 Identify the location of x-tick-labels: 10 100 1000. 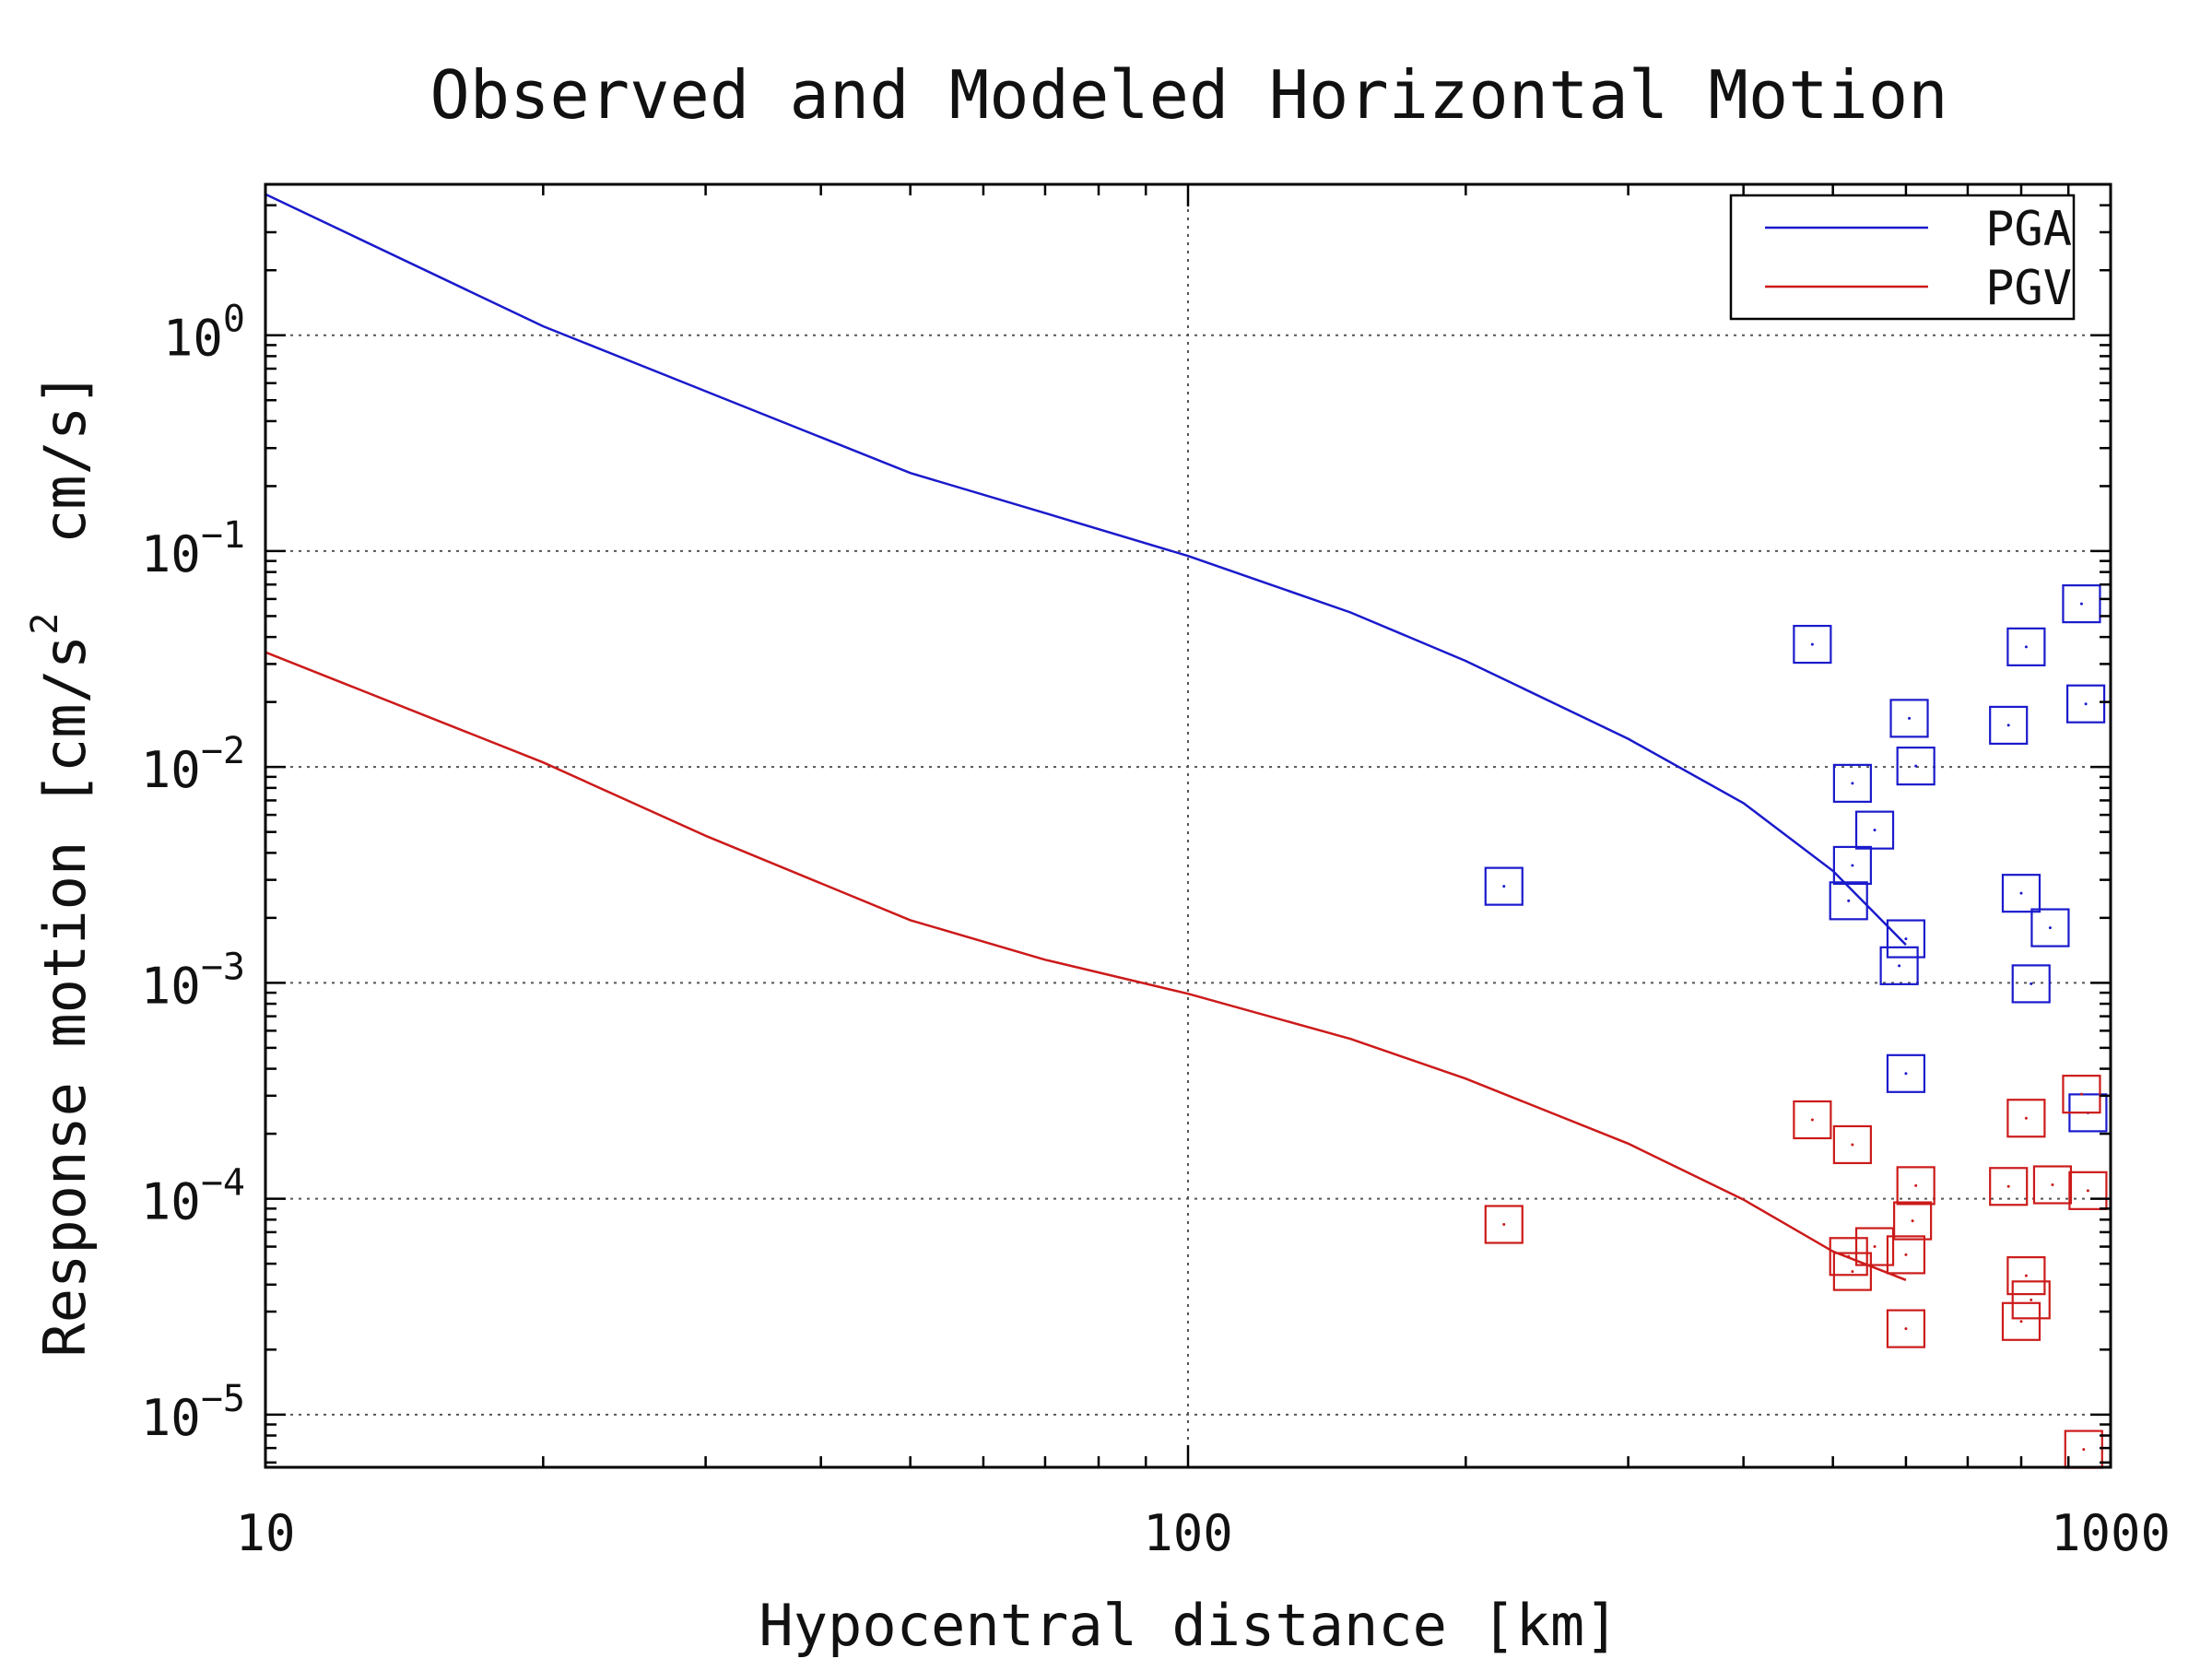
(1203, 1533).